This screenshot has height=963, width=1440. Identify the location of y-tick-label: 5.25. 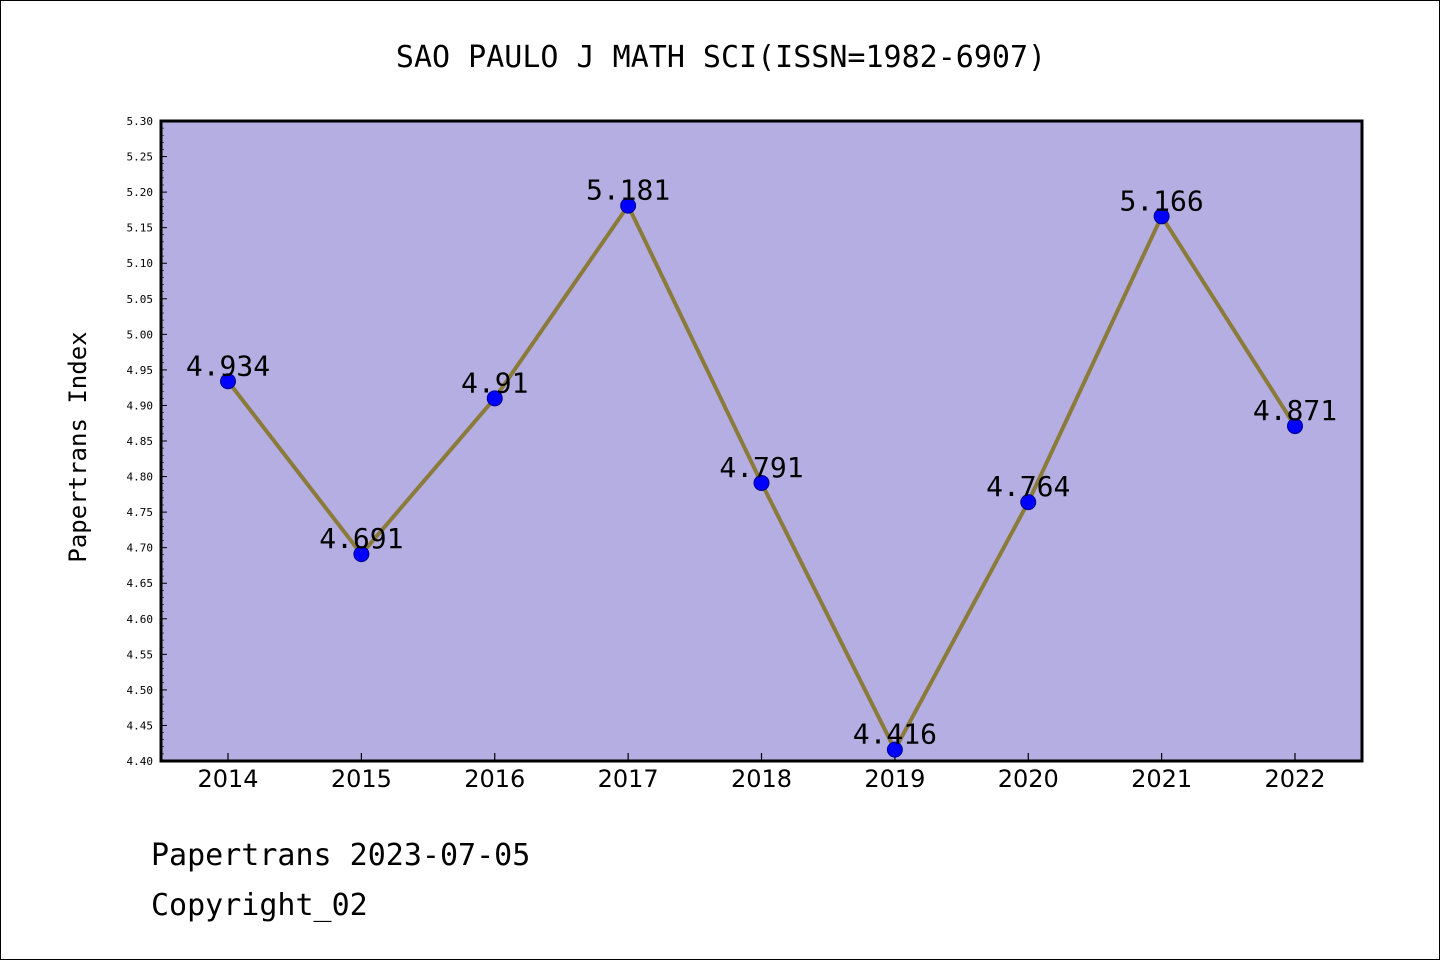
(140, 157).